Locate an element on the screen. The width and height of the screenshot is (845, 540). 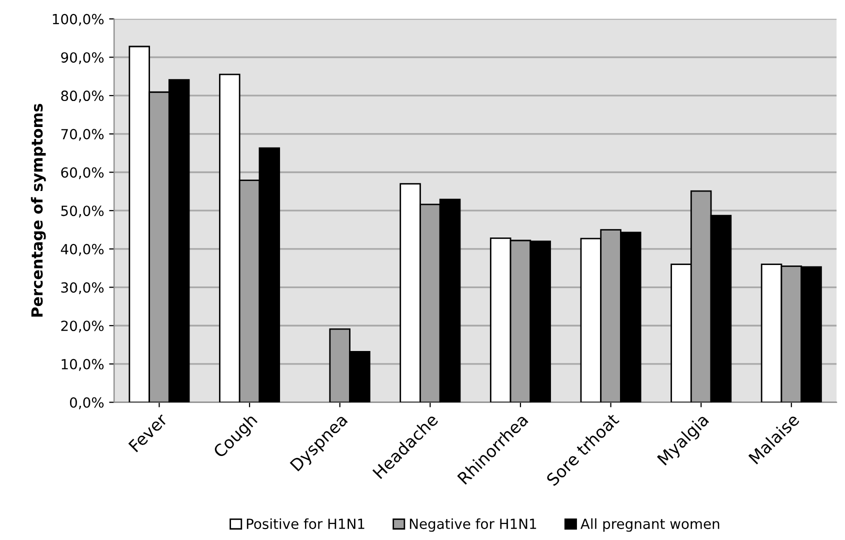
y-tick-label: 80,0% is located at coordinates (82, 96).